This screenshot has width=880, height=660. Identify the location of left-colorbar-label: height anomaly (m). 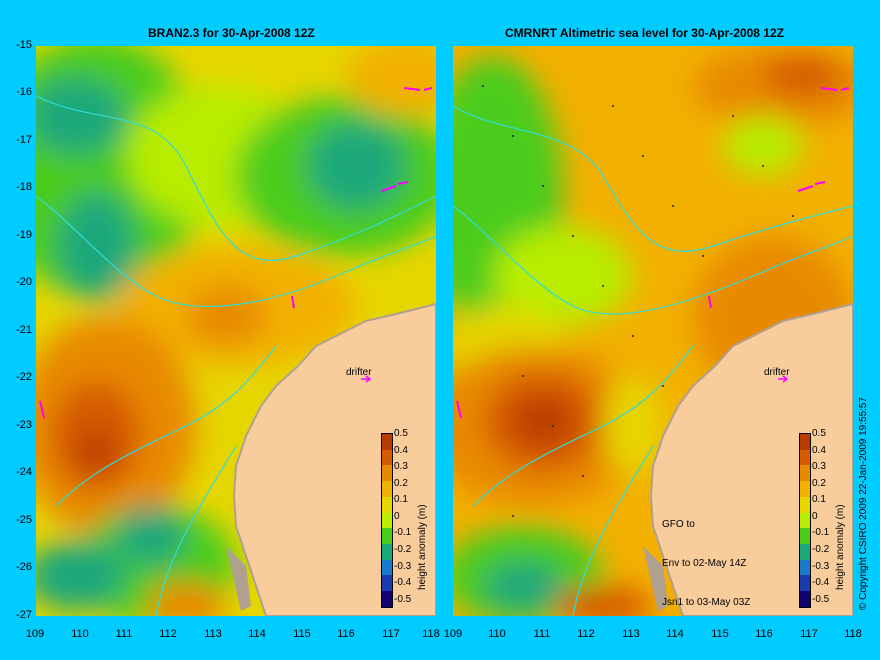
(422, 547).